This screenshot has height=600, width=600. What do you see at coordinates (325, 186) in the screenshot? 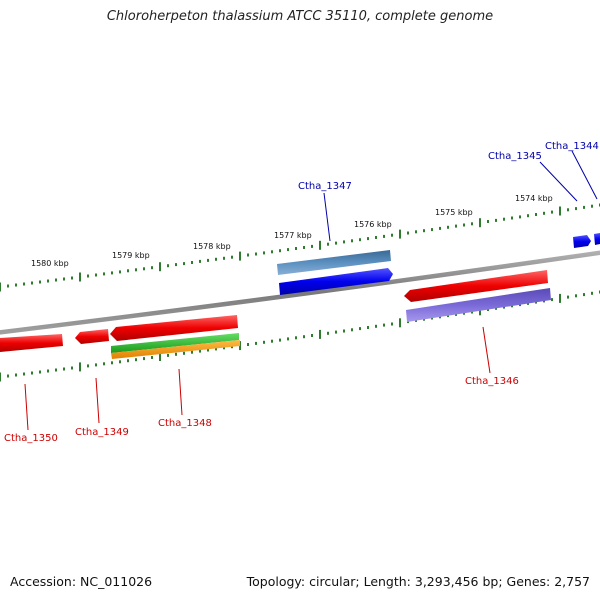
I see `label-ctha-1347: Ctha_1347` at bounding box center [325, 186].